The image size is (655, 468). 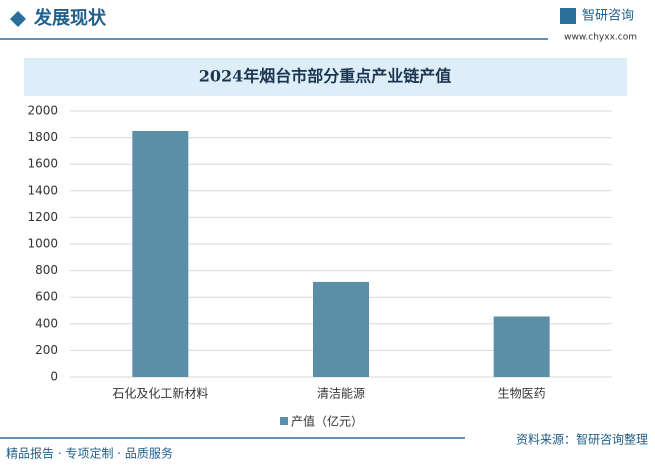 I want to click on y-tick-label: 400, so click(x=46, y=323).